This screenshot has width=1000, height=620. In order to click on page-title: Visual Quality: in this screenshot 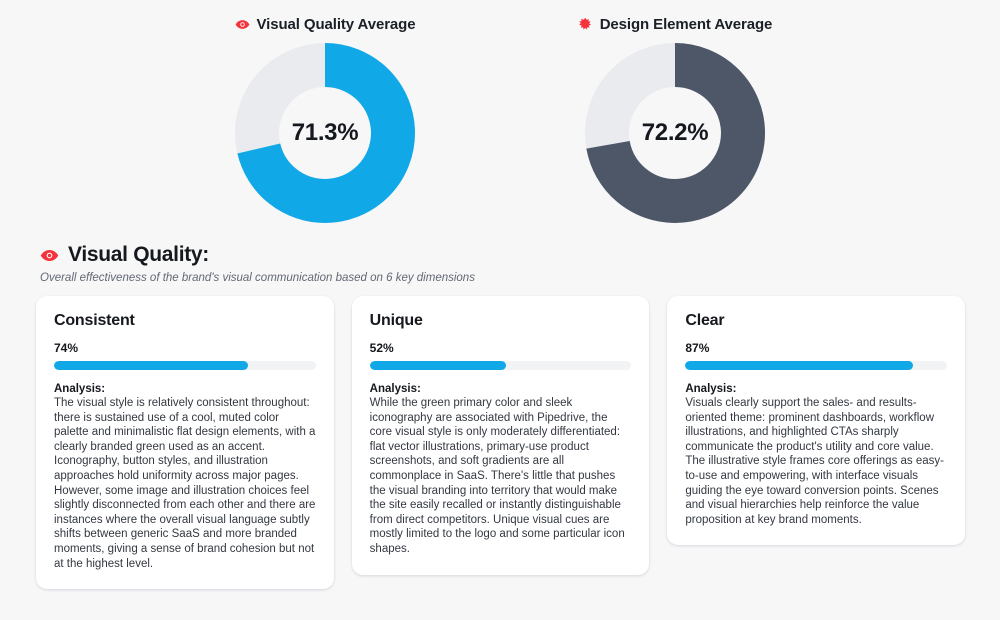, I will do `click(520, 255)`.